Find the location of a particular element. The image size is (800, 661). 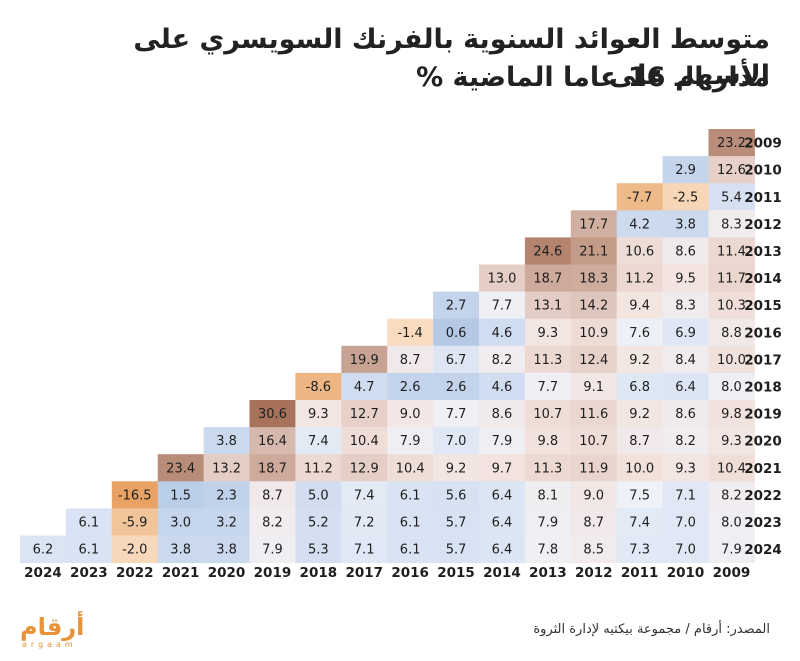

heatmap-cell-value: 4.6 is located at coordinates (502, 333).